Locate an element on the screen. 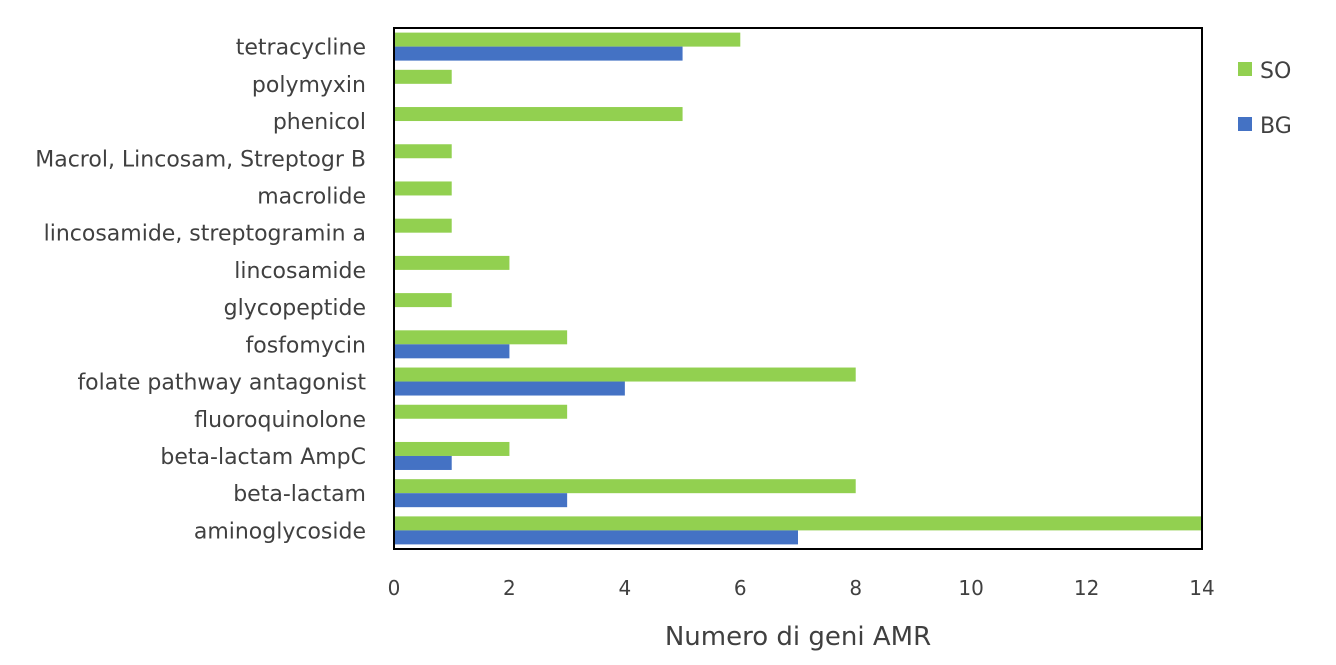  legend-label-so: SO is located at coordinates (1275, 71).